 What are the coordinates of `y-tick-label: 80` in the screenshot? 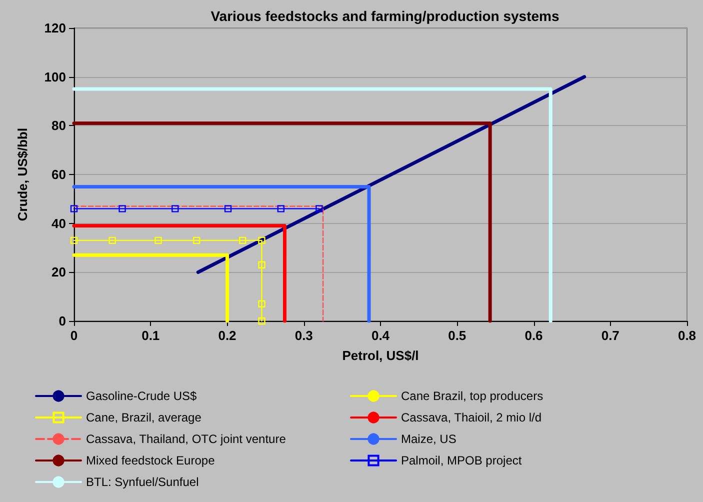 It's located at (59, 126).